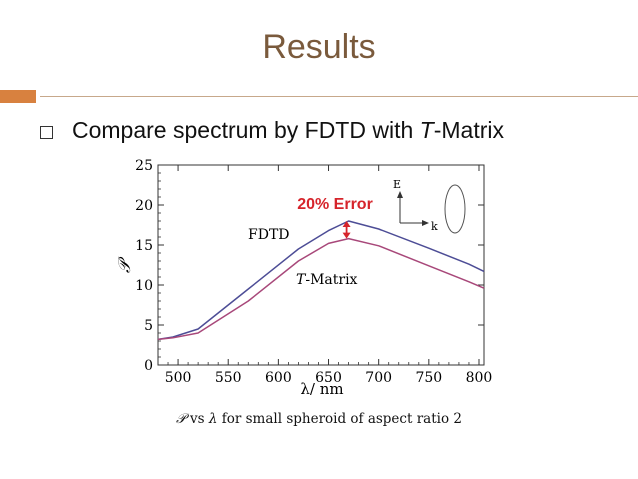  Describe the element at coordinates (400, 194) in the screenshot. I see `inset-e-arrowhead` at that location.